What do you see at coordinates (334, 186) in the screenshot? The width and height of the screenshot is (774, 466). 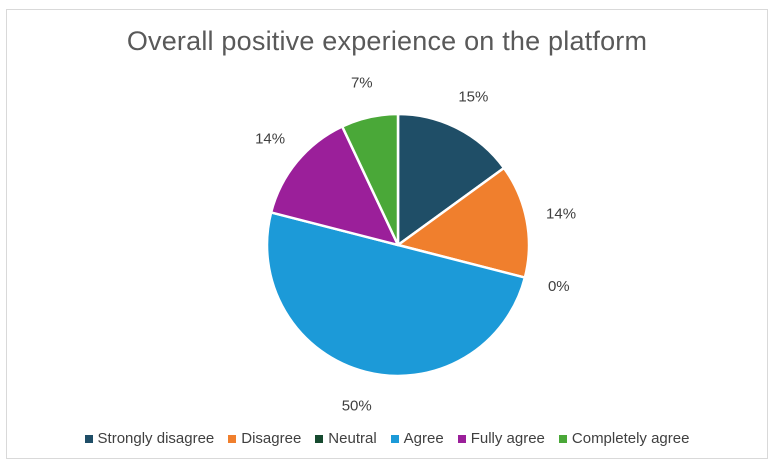 I see `pie-slice-fully-agree` at bounding box center [334, 186].